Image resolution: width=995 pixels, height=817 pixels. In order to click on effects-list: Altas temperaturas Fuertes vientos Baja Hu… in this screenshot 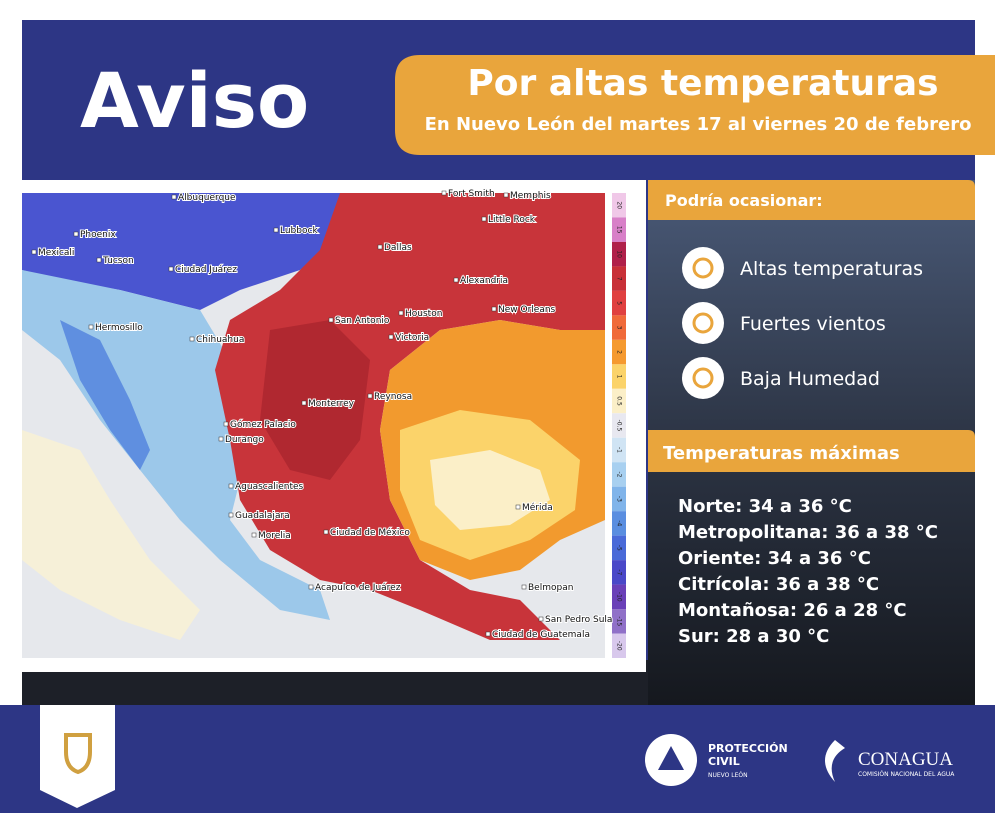, I will do `click(802, 323)`.